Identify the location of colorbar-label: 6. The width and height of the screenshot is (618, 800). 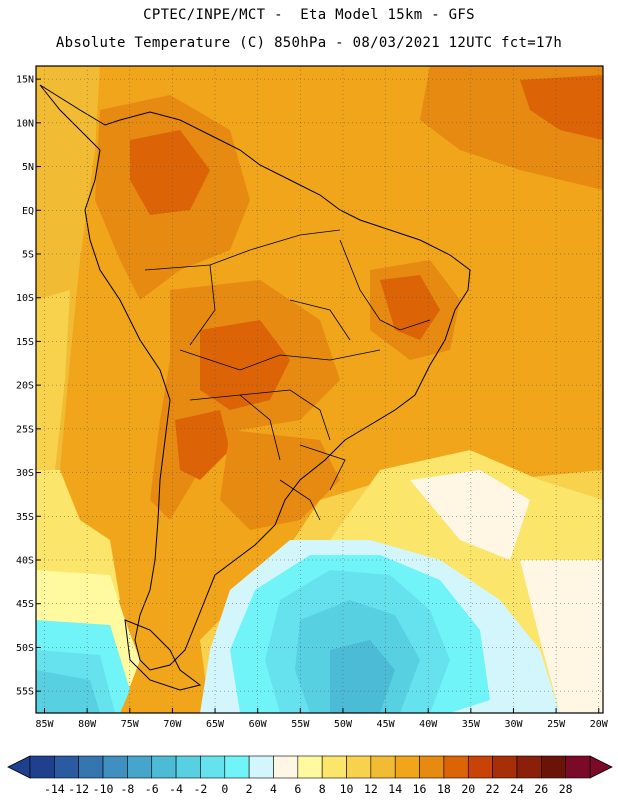
(297, 789).